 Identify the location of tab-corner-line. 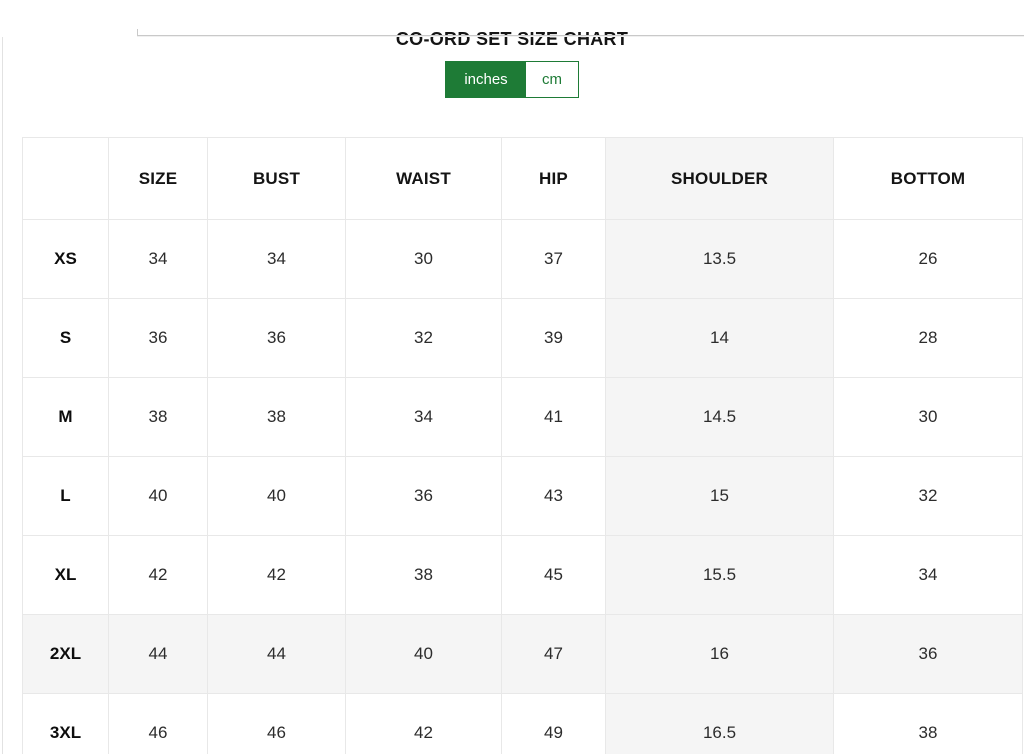
(137, 32).